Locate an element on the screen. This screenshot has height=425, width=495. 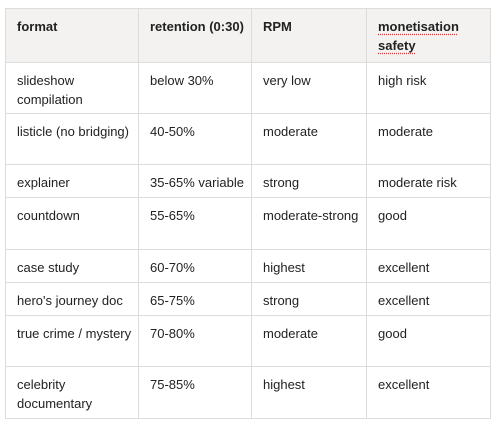
header-cell: retention (0:30) is located at coordinates (195, 35).